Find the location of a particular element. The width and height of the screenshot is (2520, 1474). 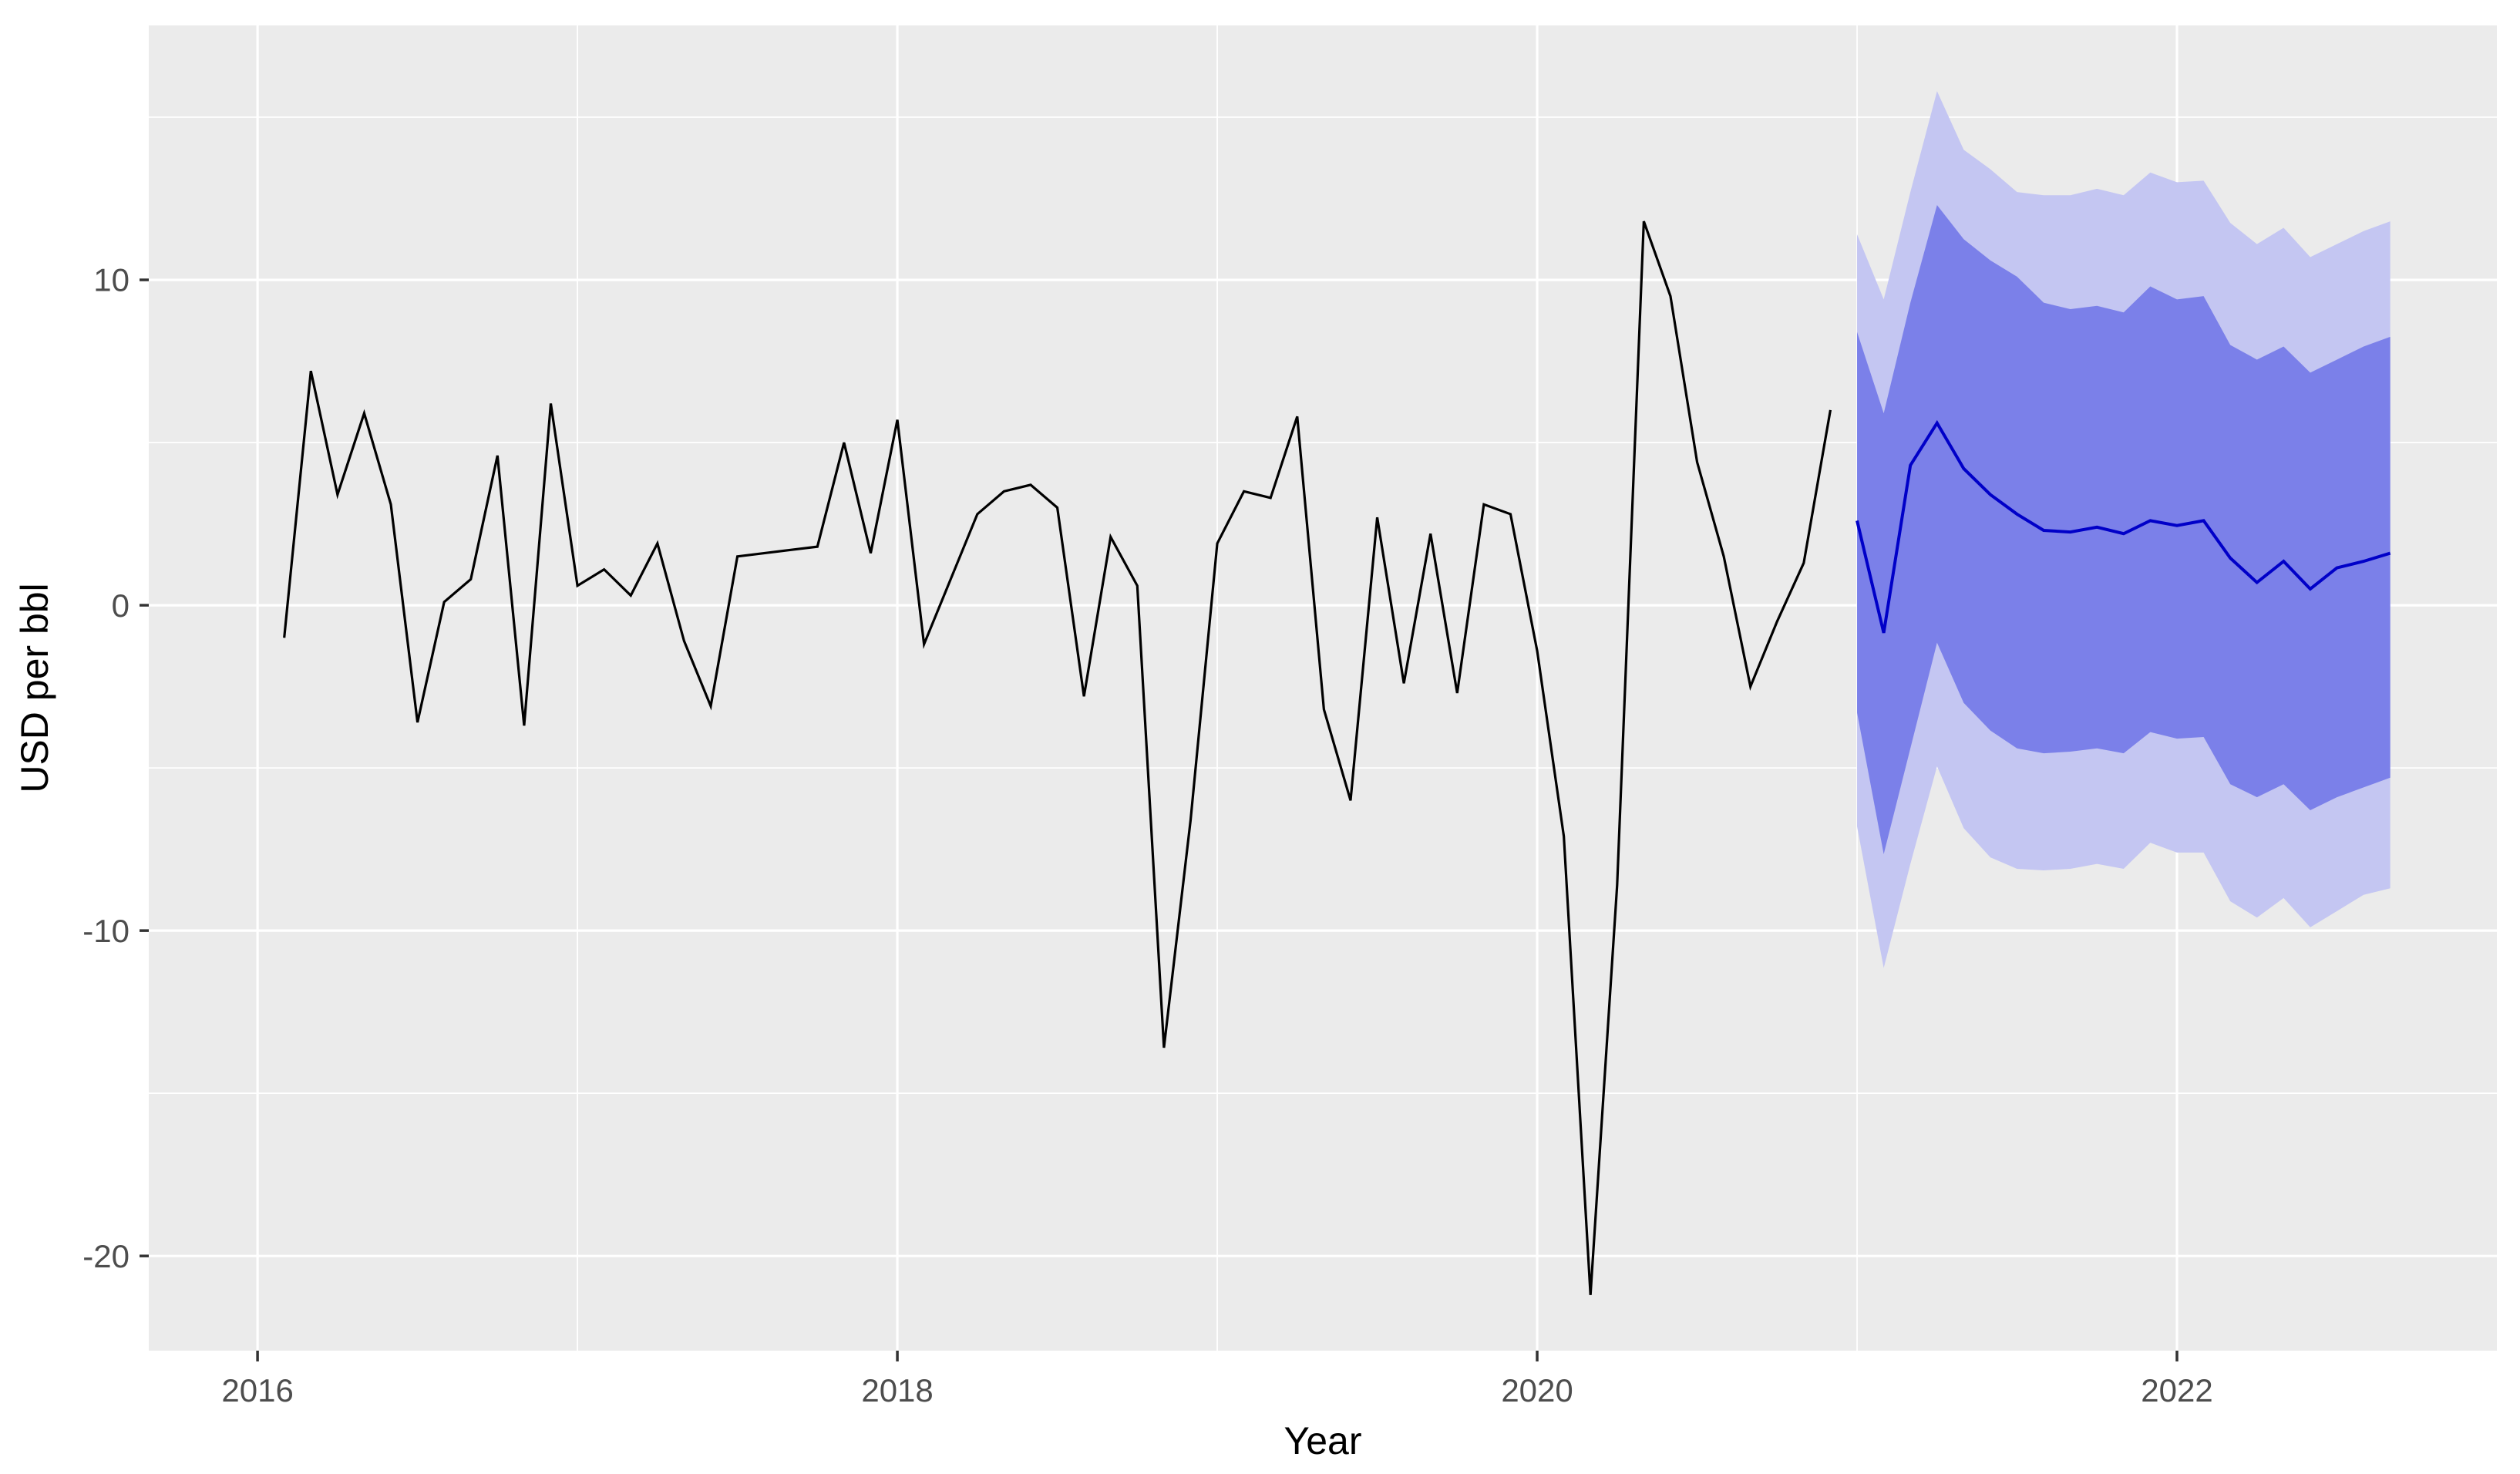

y-axis-tick-label: 10 is located at coordinates (112, 280).